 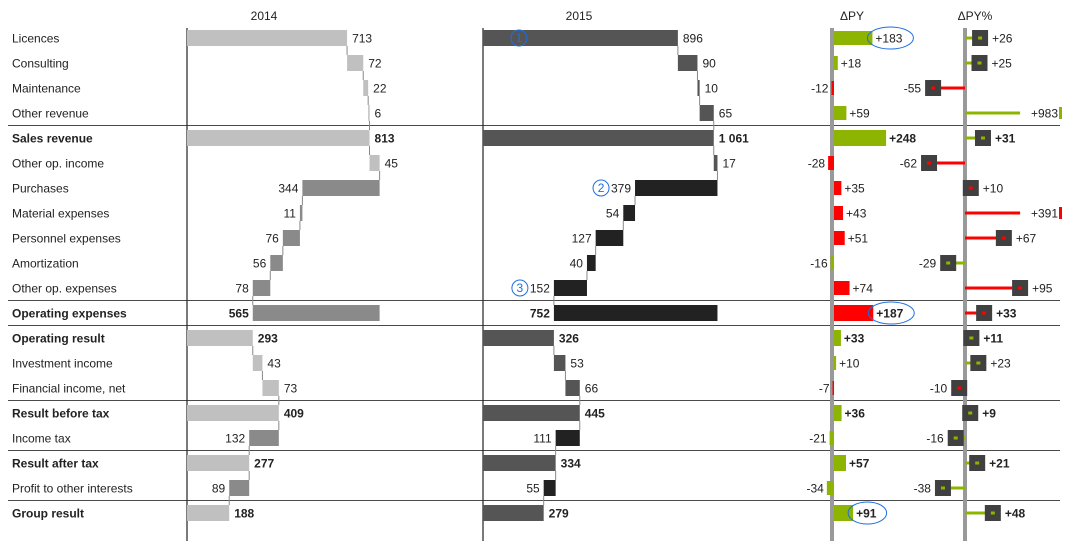 I want to click on delta-py-percent-label: -38, so click(x=923, y=489).